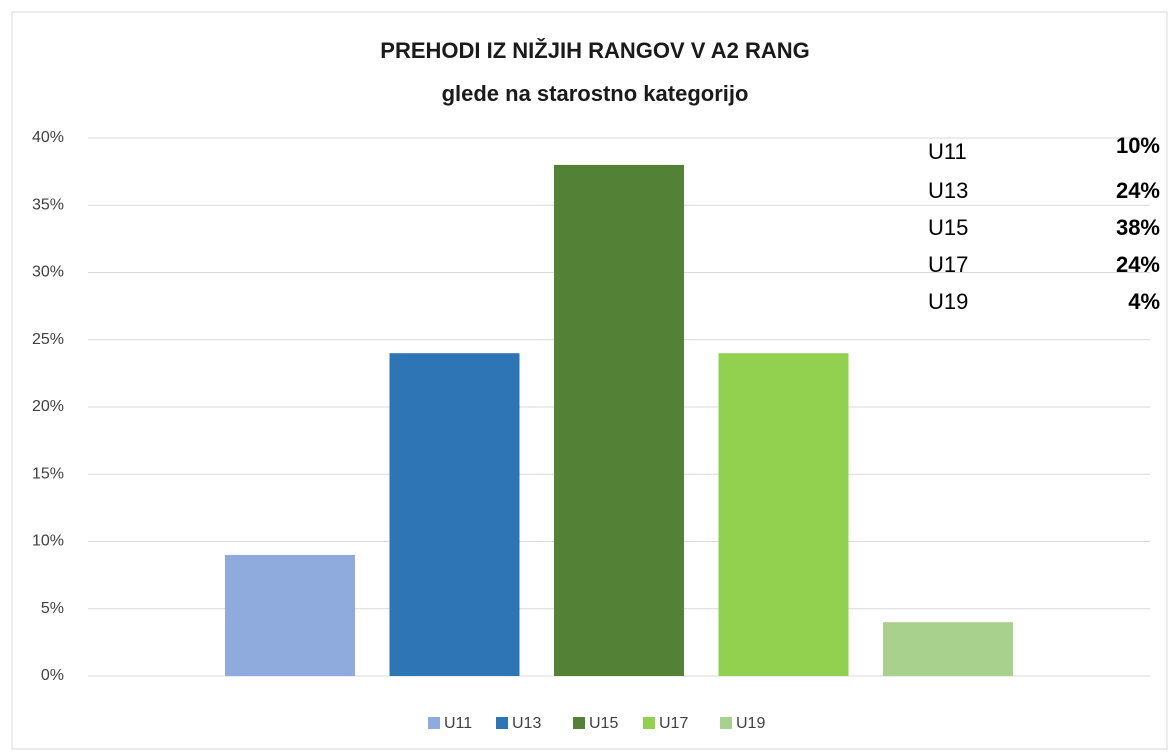  Describe the element at coordinates (673, 723) in the screenshot. I see `legend-label: U17` at that location.